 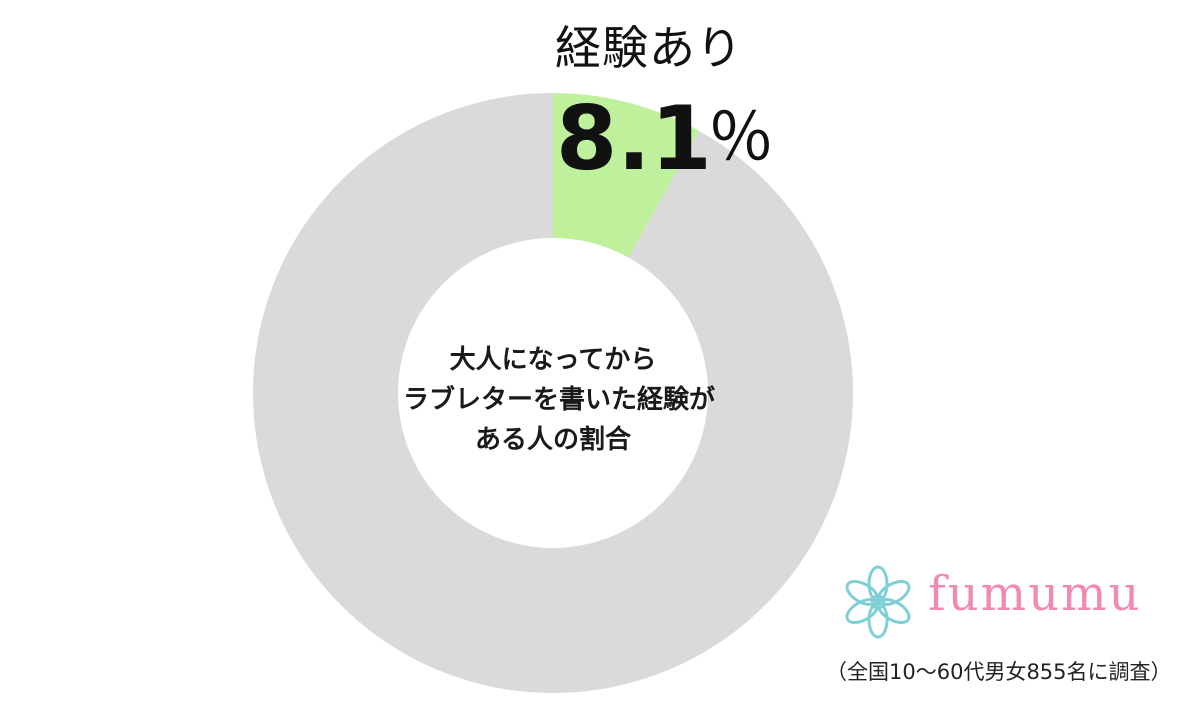 I want to click on slice-label-experienced: 経験あり, so click(x=649, y=48).